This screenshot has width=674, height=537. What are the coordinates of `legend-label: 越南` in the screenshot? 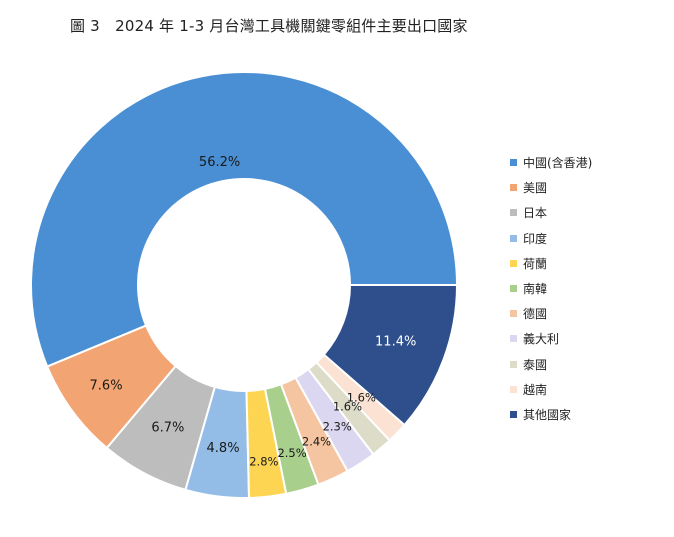 It's located at (535, 389).